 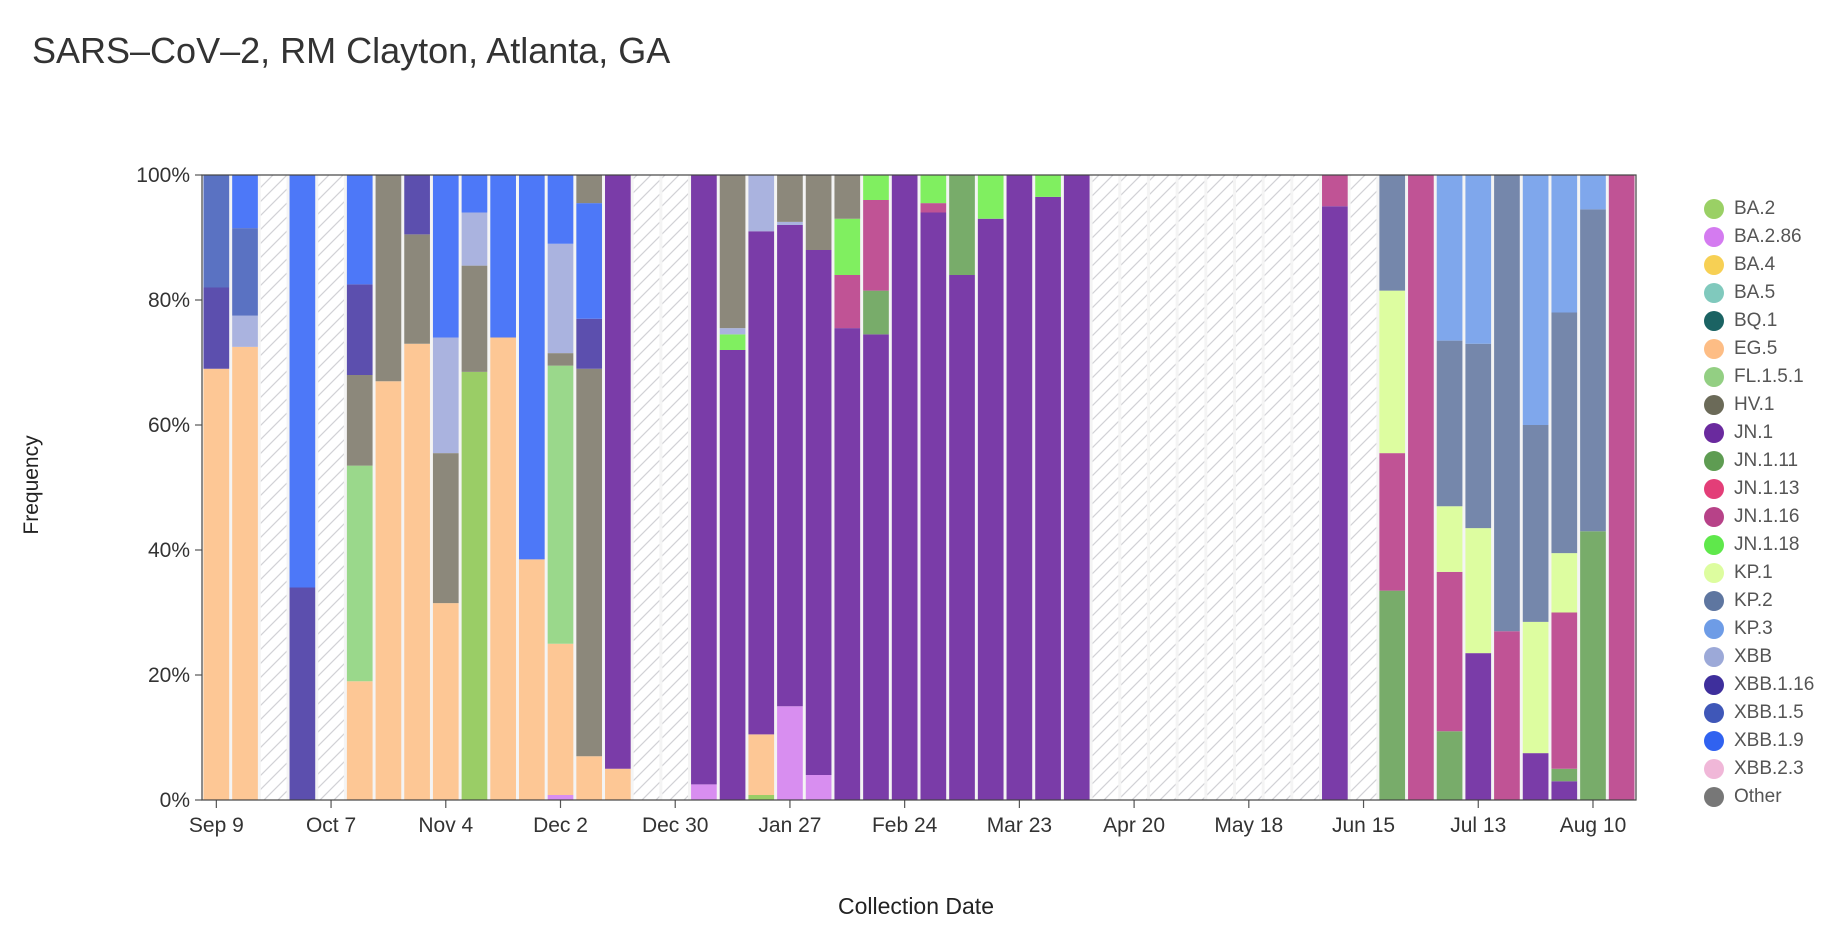 I want to click on legend-item-jn-1: JN.1, so click(x=1769, y=433).